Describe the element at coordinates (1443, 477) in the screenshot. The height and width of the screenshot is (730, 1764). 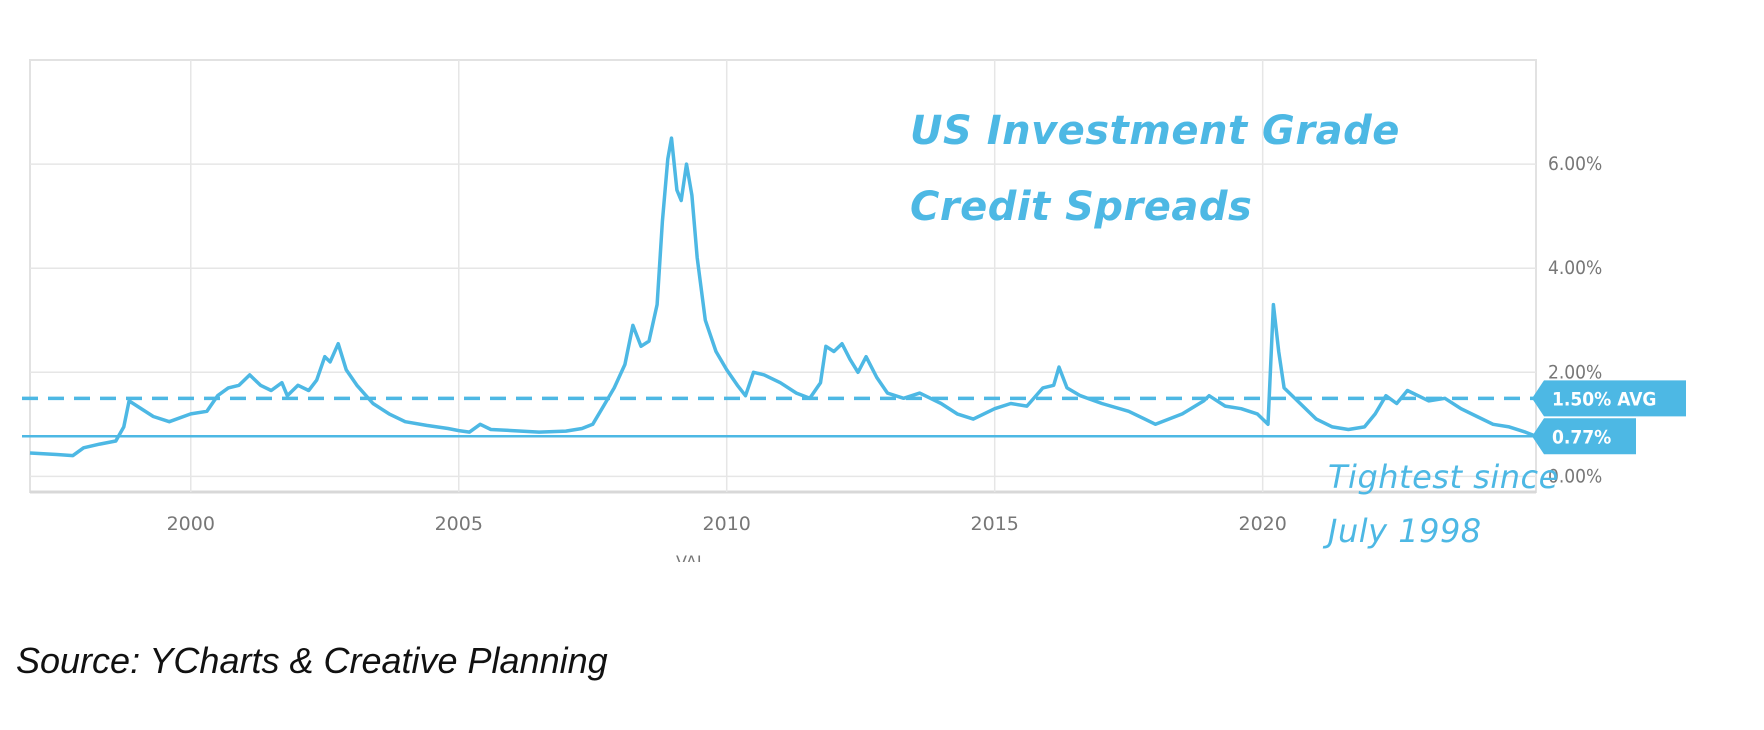
I see `tightest-annotation-line1: Tightest since` at that location.